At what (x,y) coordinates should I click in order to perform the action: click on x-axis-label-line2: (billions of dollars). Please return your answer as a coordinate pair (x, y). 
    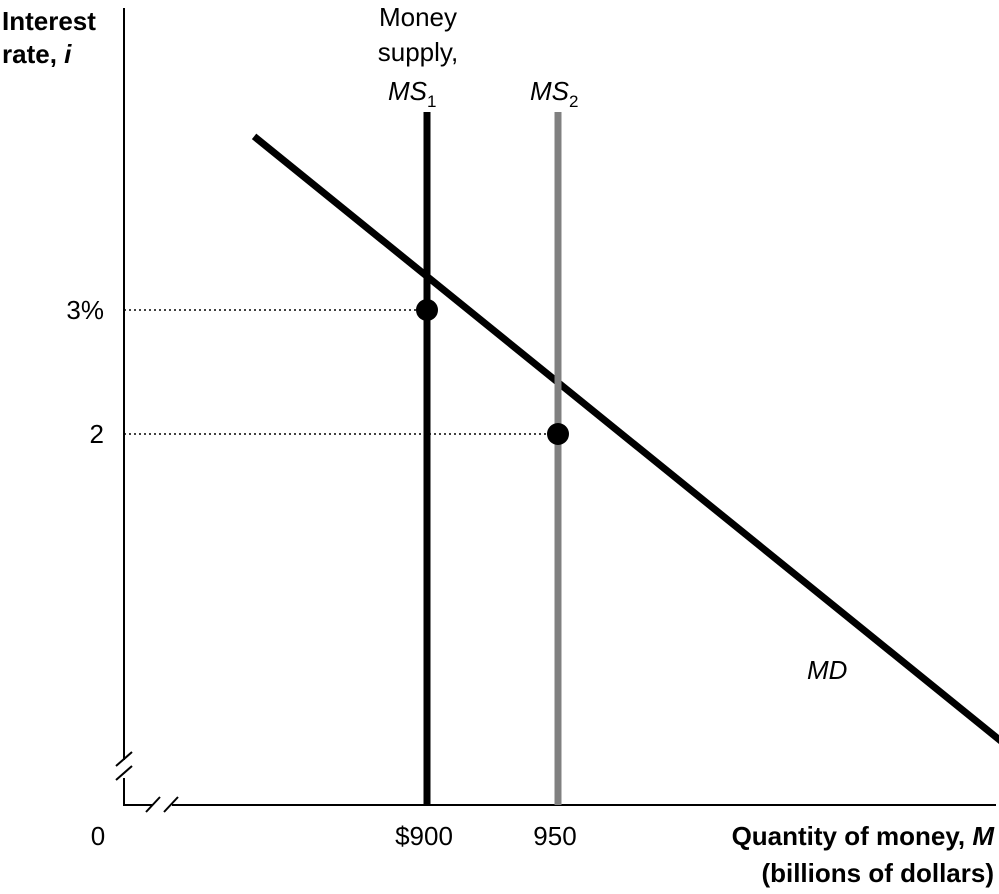
    Looking at the image, I should click on (877, 873).